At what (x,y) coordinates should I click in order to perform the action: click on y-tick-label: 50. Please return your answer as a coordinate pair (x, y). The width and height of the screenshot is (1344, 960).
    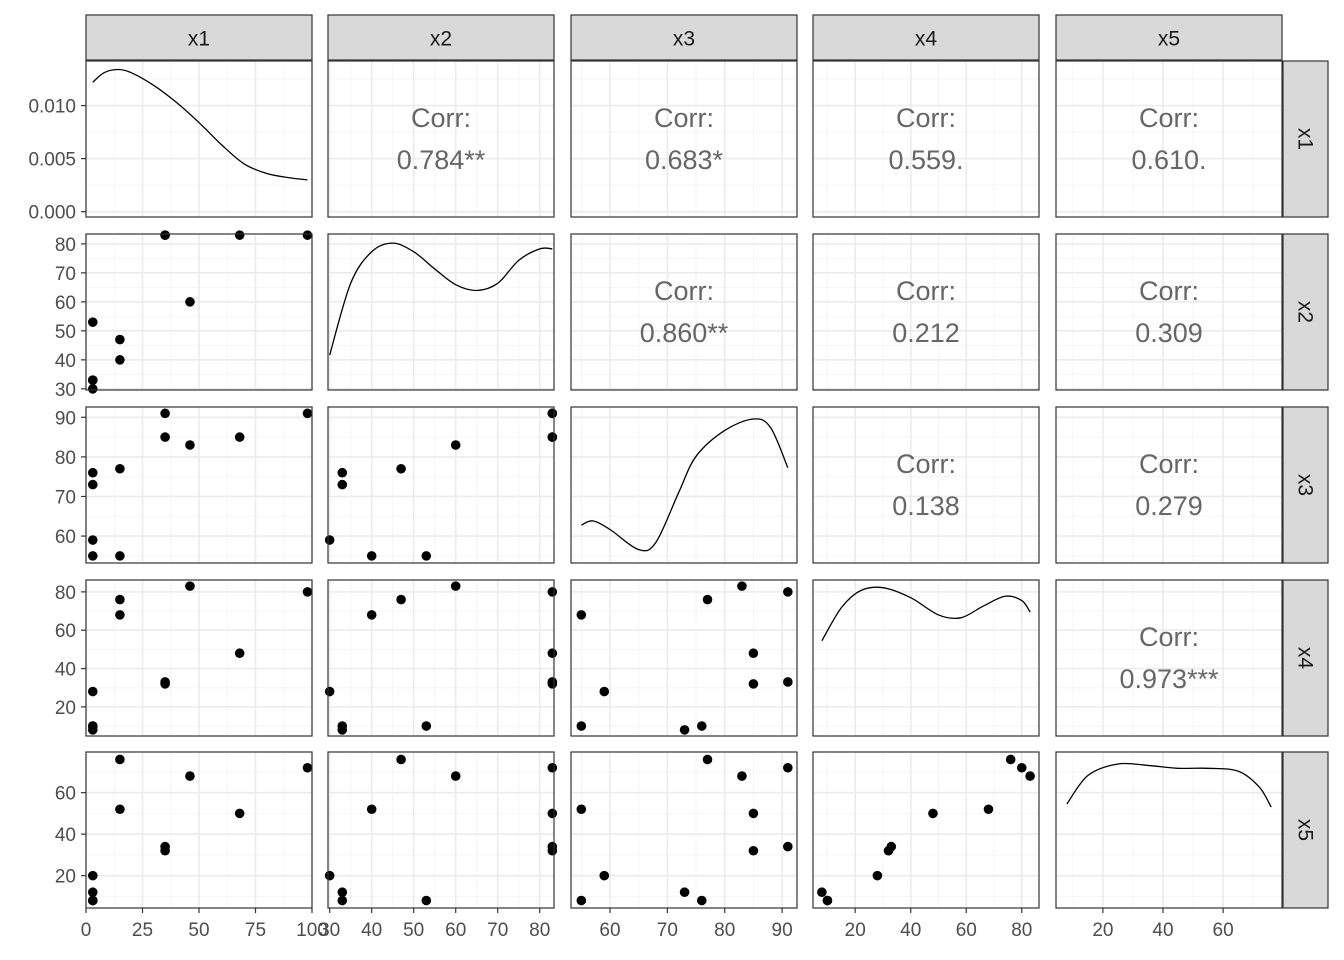
    Looking at the image, I should click on (65, 332).